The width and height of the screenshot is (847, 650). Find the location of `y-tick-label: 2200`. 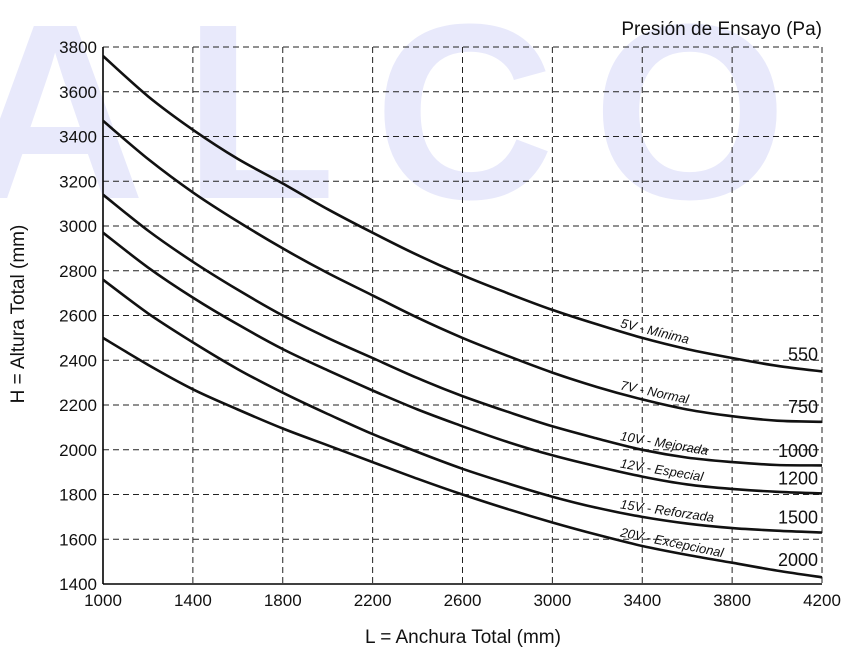

y-tick-label: 2200 is located at coordinates (78, 405).